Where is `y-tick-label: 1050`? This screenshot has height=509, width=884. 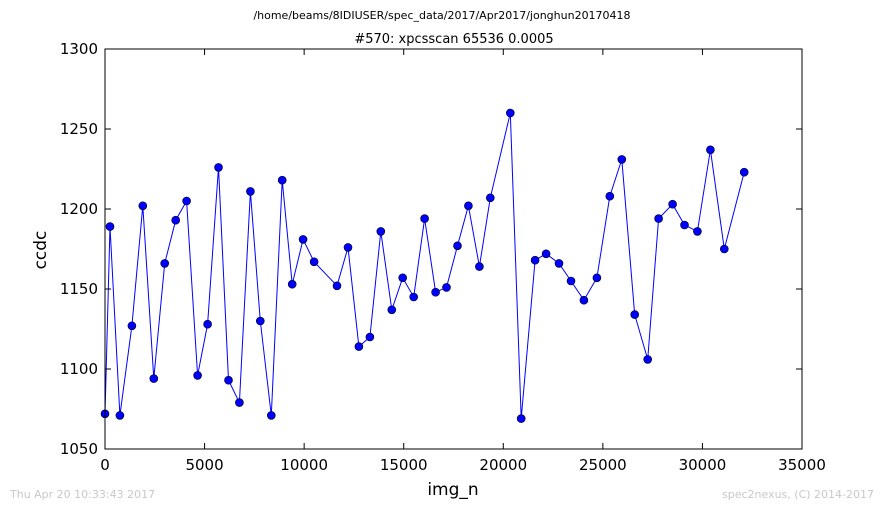 y-tick-label: 1050 is located at coordinates (79, 449).